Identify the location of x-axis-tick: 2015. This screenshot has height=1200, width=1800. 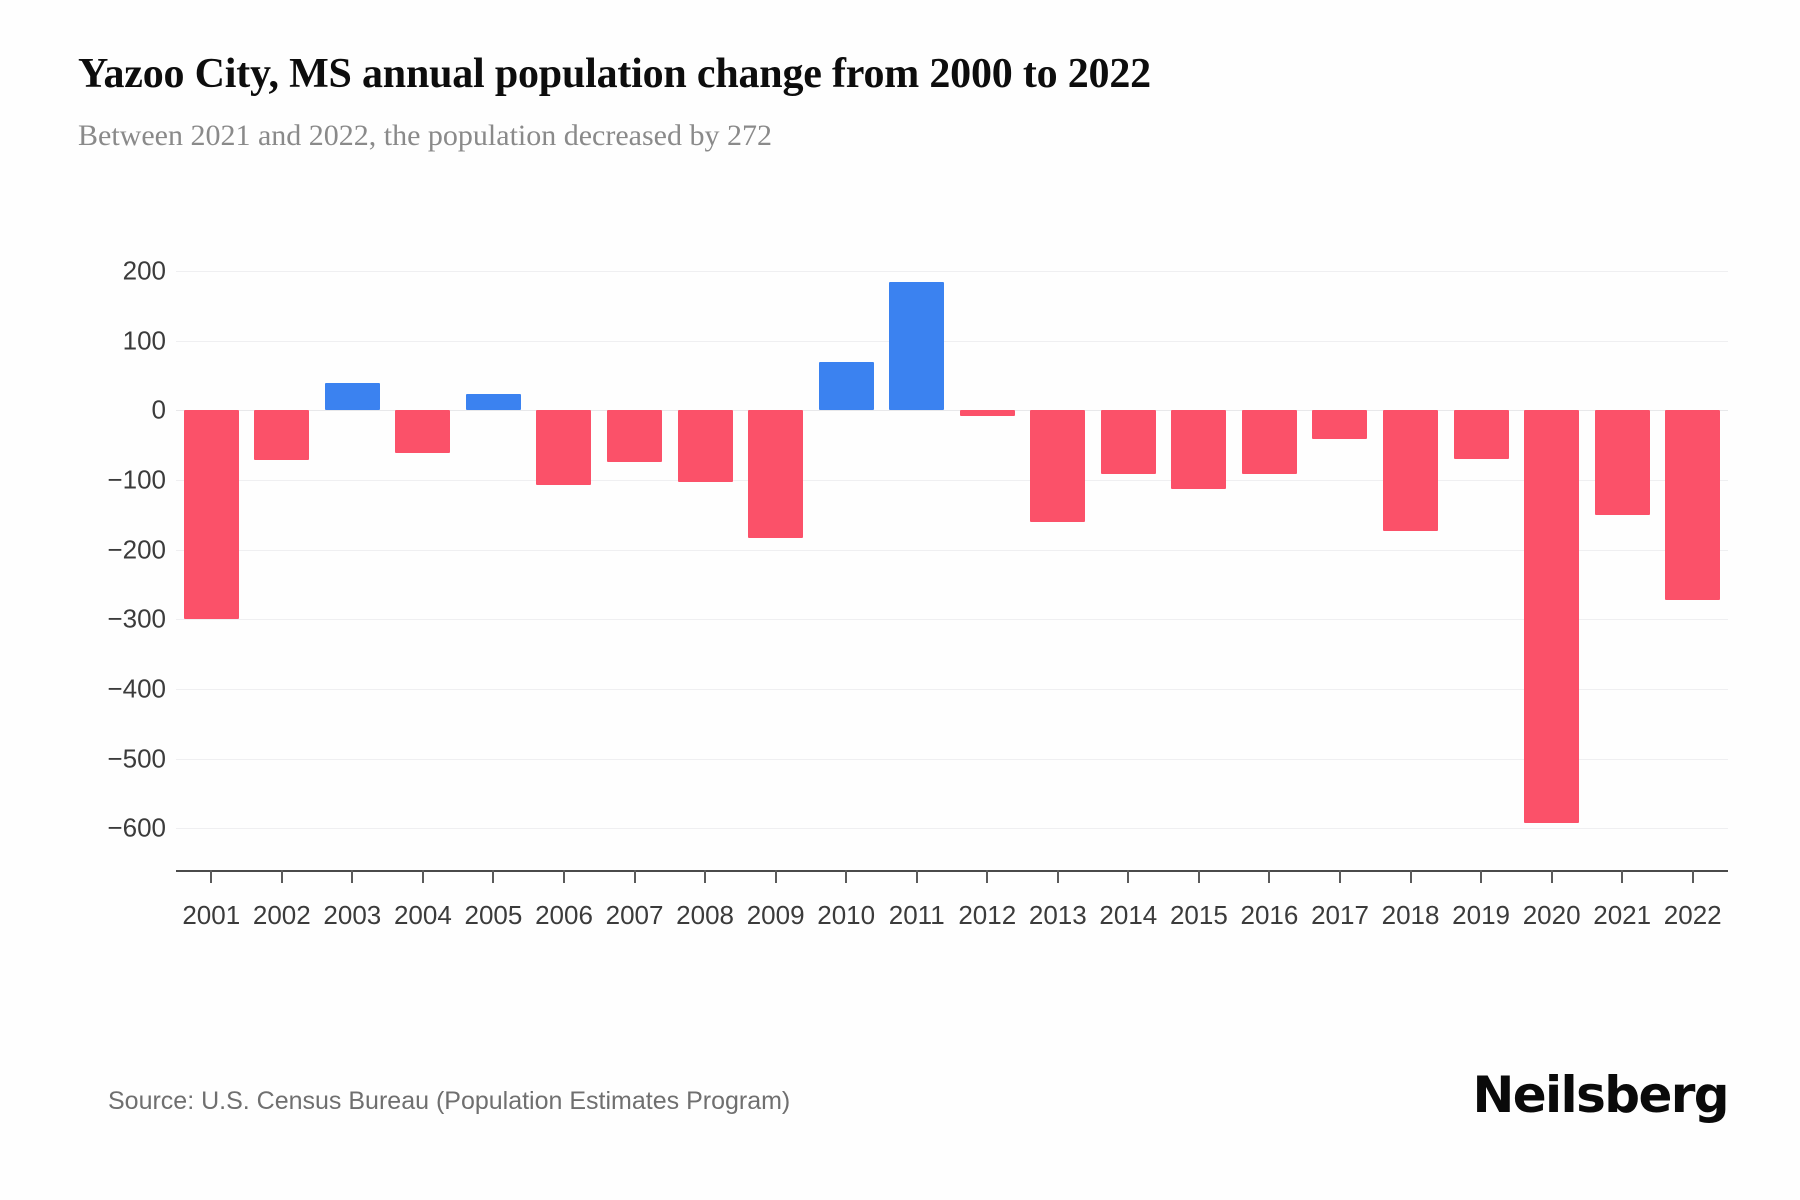
(1199, 915).